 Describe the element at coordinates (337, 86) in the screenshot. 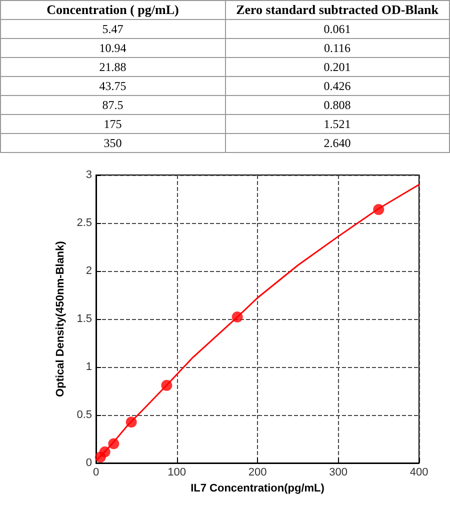

I see `text: 0.426` at that location.